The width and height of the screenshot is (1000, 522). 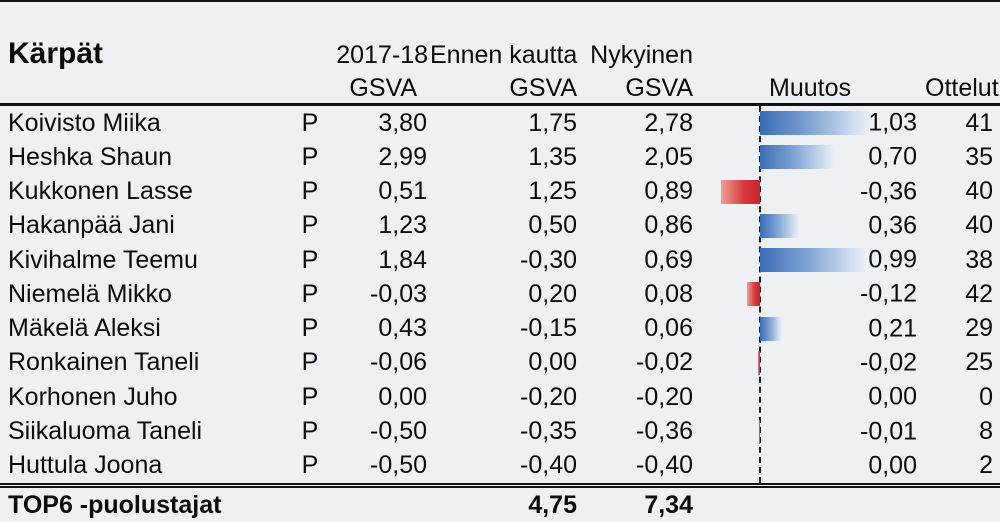 What do you see at coordinates (892, 328) in the screenshot?
I see `muutos-value: 0,21` at bounding box center [892, 328].